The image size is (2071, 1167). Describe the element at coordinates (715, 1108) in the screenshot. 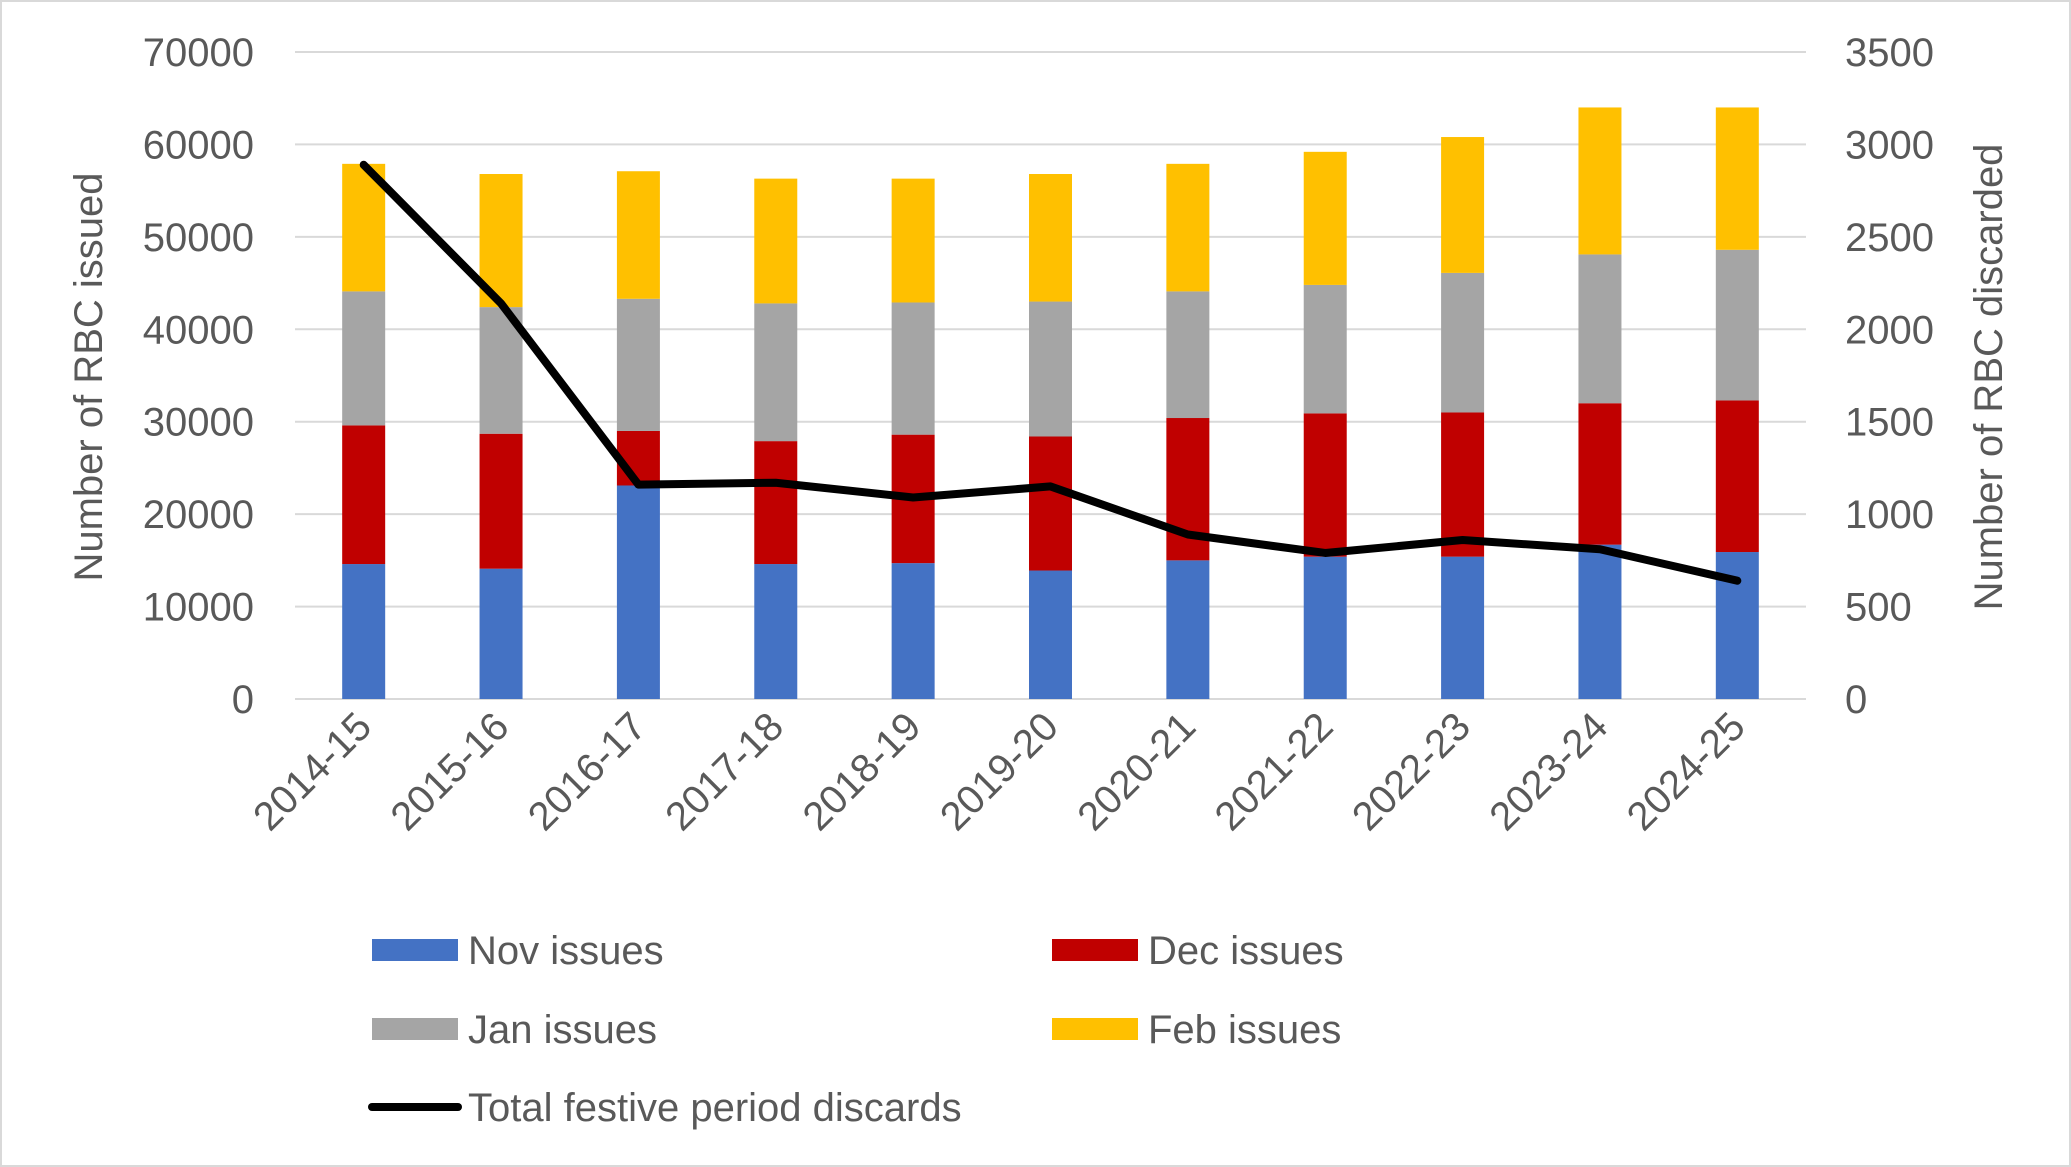

I see `legend-label: Total festive period discards` at that location.